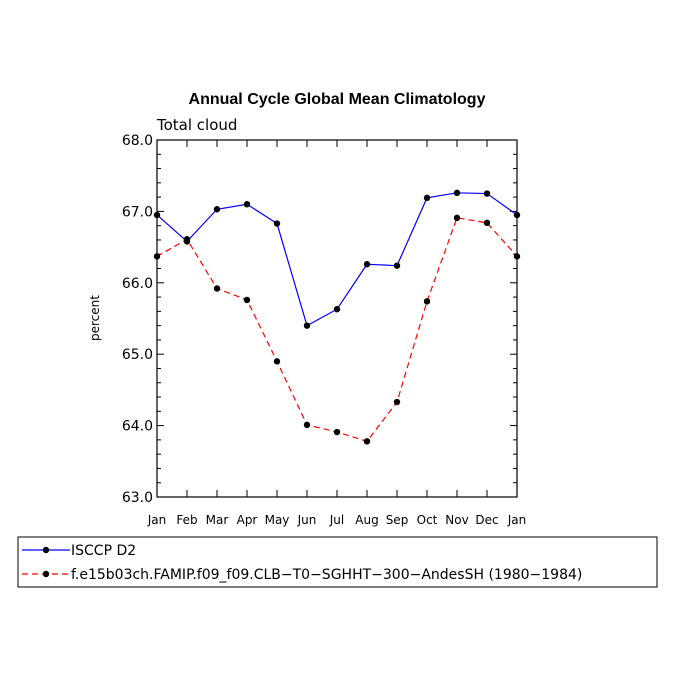 The image size is (675, 675). What do you see at coordinates (137, 427) in the screenshot?
I see `y-tick-label: 64.0` at bounding box center [137, 427].